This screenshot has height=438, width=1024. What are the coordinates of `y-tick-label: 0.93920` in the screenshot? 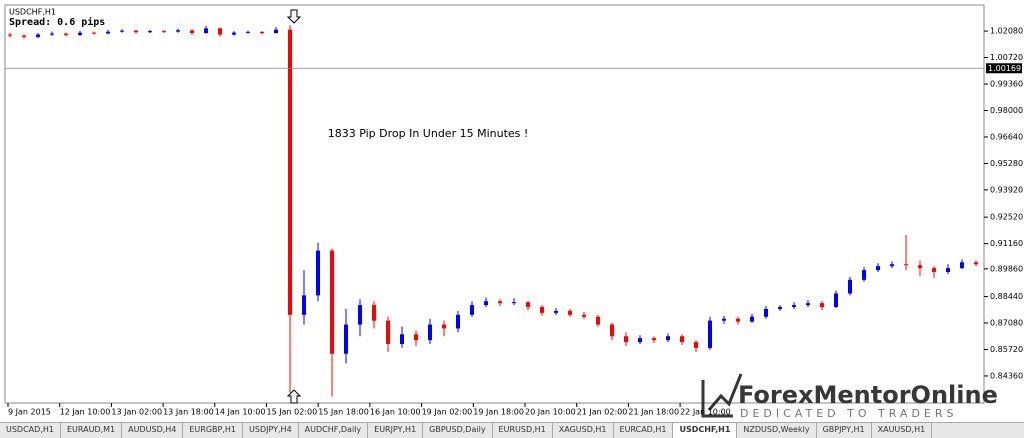 It's located at (1006, 189).